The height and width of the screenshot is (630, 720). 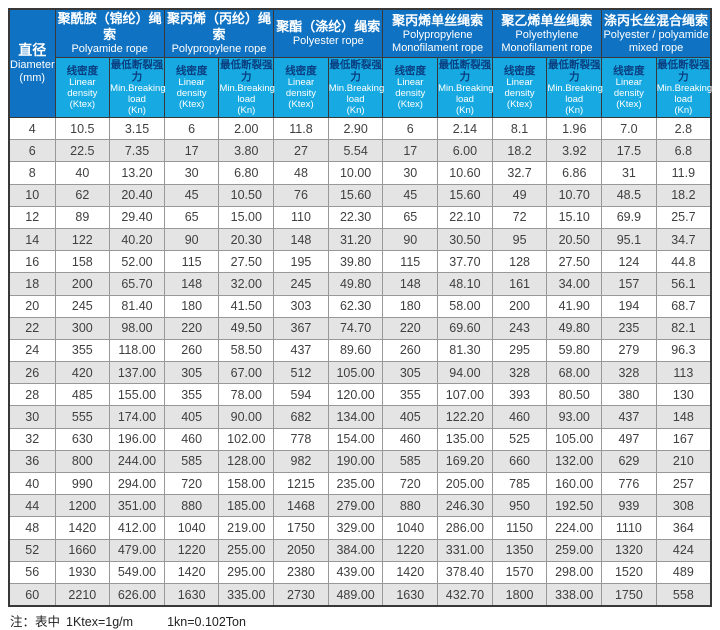 I want to click on cell-value: 1200, so click(x=82, y=506).